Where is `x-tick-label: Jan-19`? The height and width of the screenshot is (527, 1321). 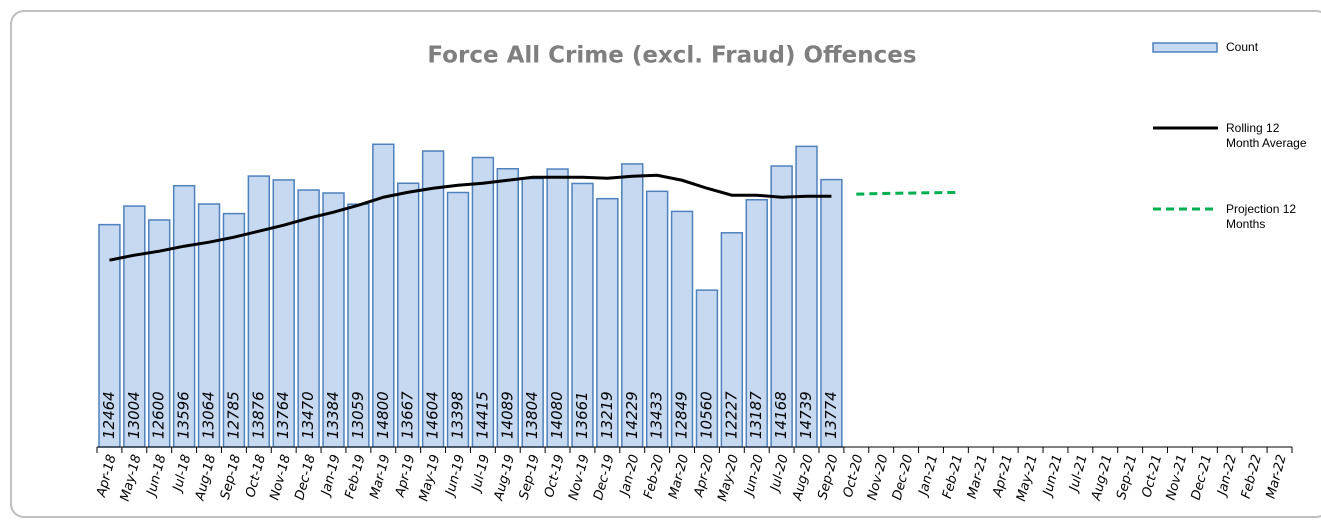 x-tick-label: Jan-19 is located at coordinates (331, 476).